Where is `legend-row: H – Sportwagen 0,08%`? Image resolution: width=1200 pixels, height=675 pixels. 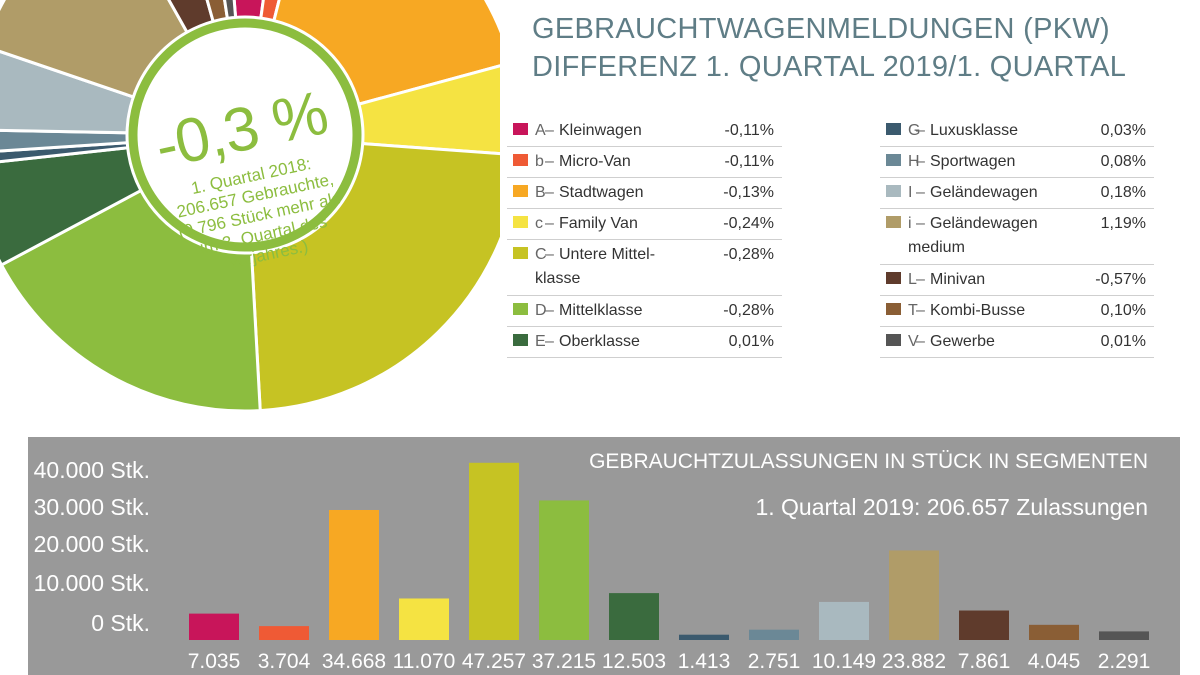 legend-row: H – Sportwagen 0,08% is located at coordinates (1017, 162).